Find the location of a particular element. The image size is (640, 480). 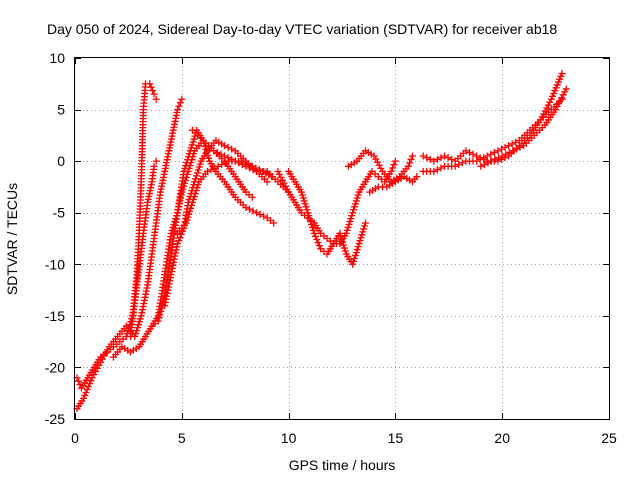

y-tick-label: 5 is located at coordinates (61, 110).